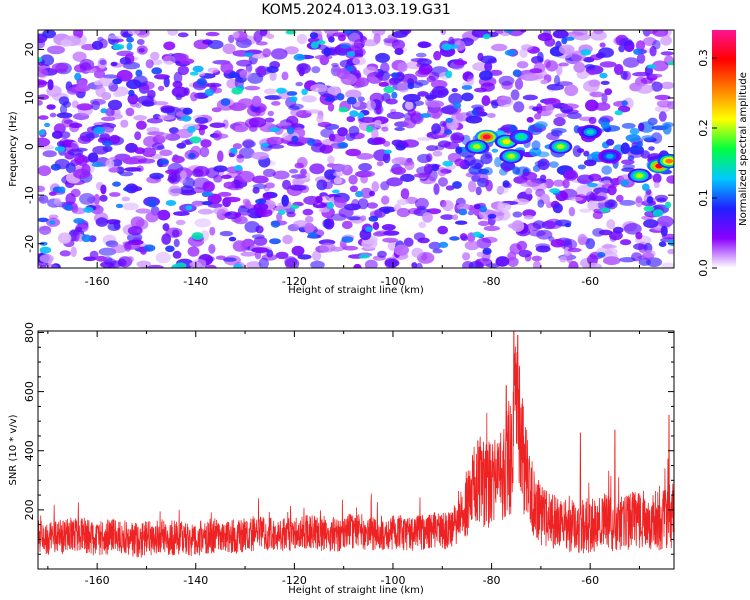  Describe the element at coordinates (29, 391) in the screenshot. I see `snr-y-tick-label: 600` at that location.